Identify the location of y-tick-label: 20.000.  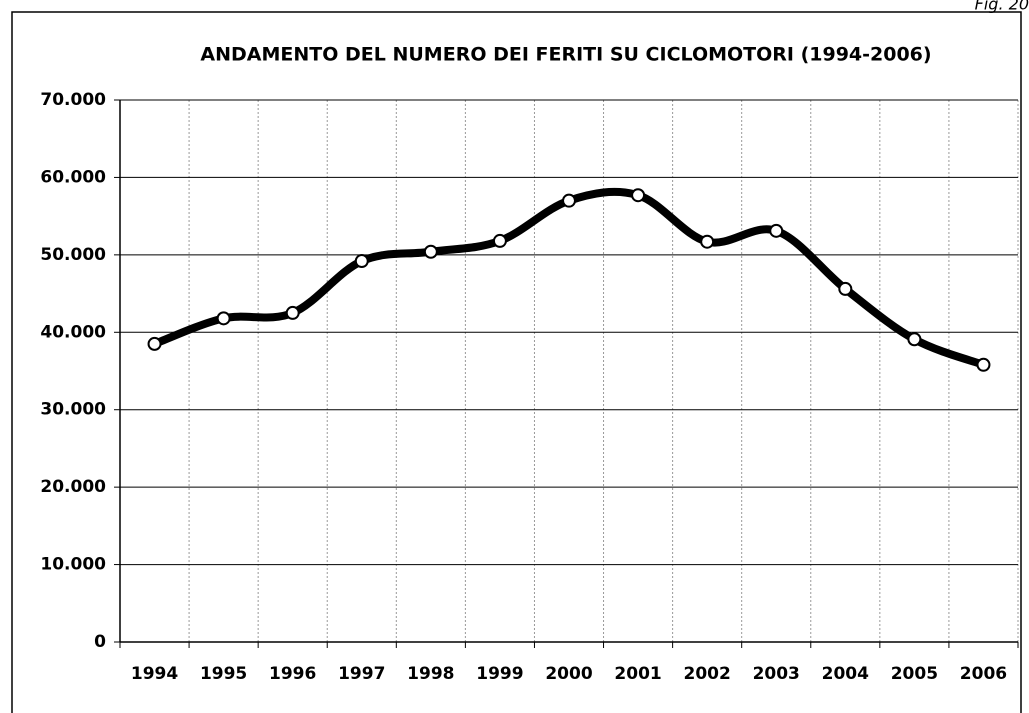
(73, 487).